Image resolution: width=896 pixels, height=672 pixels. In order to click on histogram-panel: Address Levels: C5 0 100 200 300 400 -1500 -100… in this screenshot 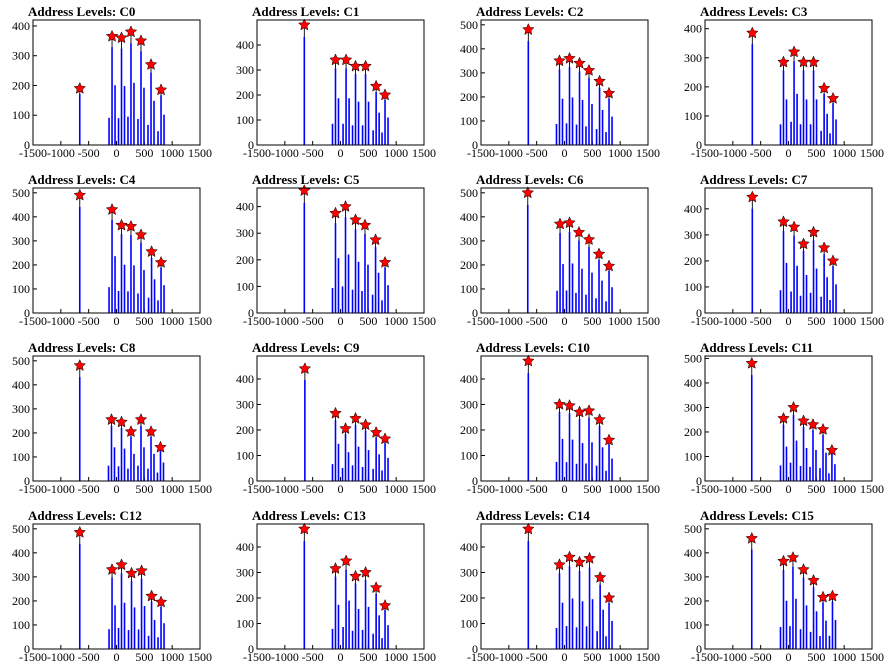, I will do `click(336, 250)`.